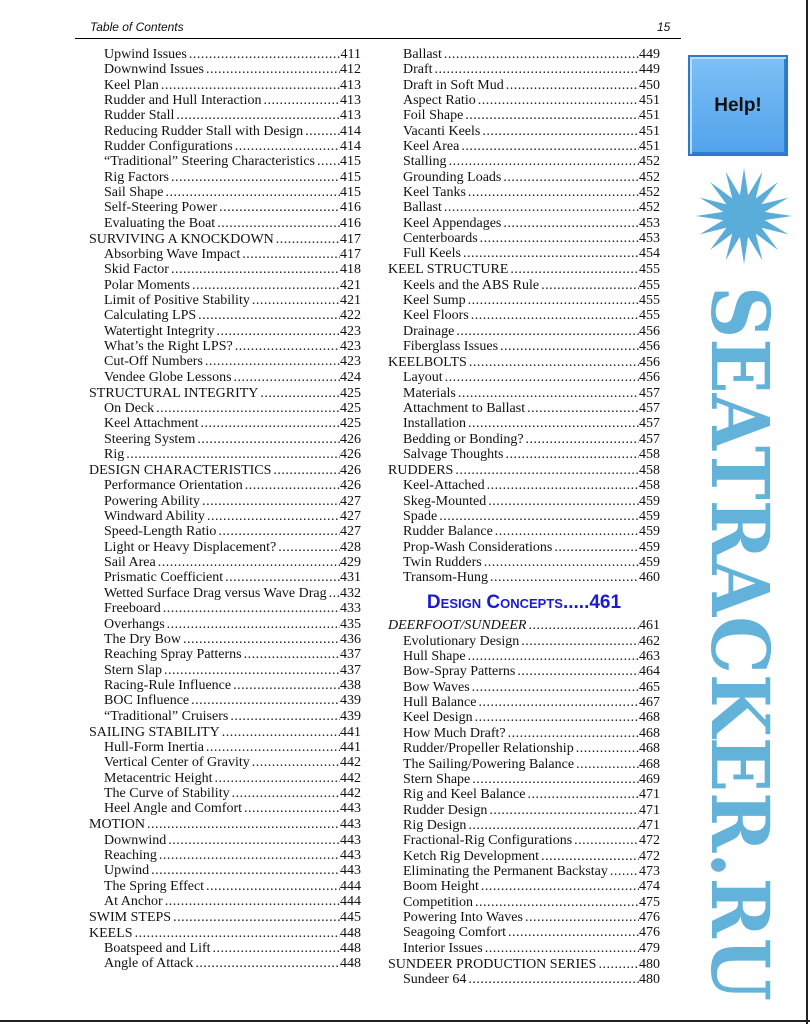 The image size is (810, 1024). Describe the element at coordinates (524, 346) in the screenshot. I see `toc-entry: Fiberglass Issues 456` at that location.